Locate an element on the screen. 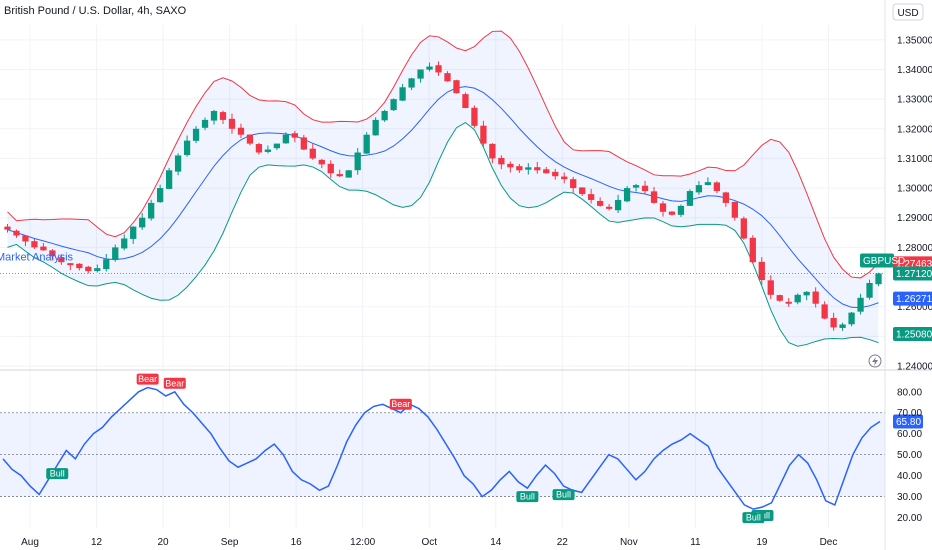 Image resolution: width=932 pixels, height=550 pixels. rsi-current-label: 65.80 is located at coordinates (908, 421).